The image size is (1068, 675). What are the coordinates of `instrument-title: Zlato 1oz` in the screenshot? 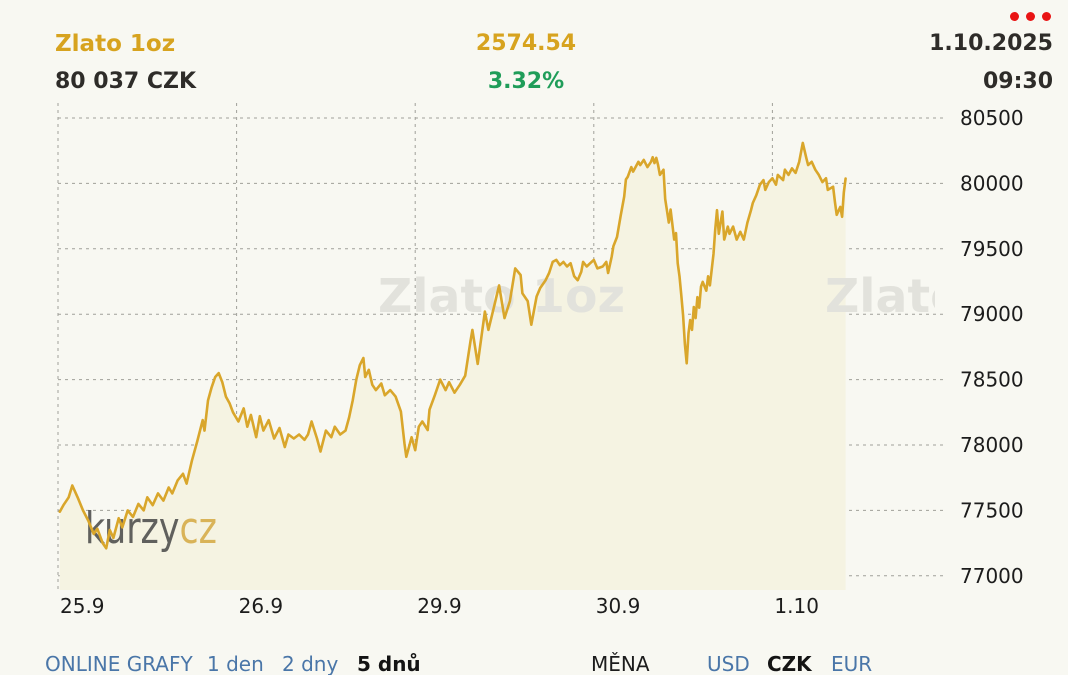 It's located at (115, 44).